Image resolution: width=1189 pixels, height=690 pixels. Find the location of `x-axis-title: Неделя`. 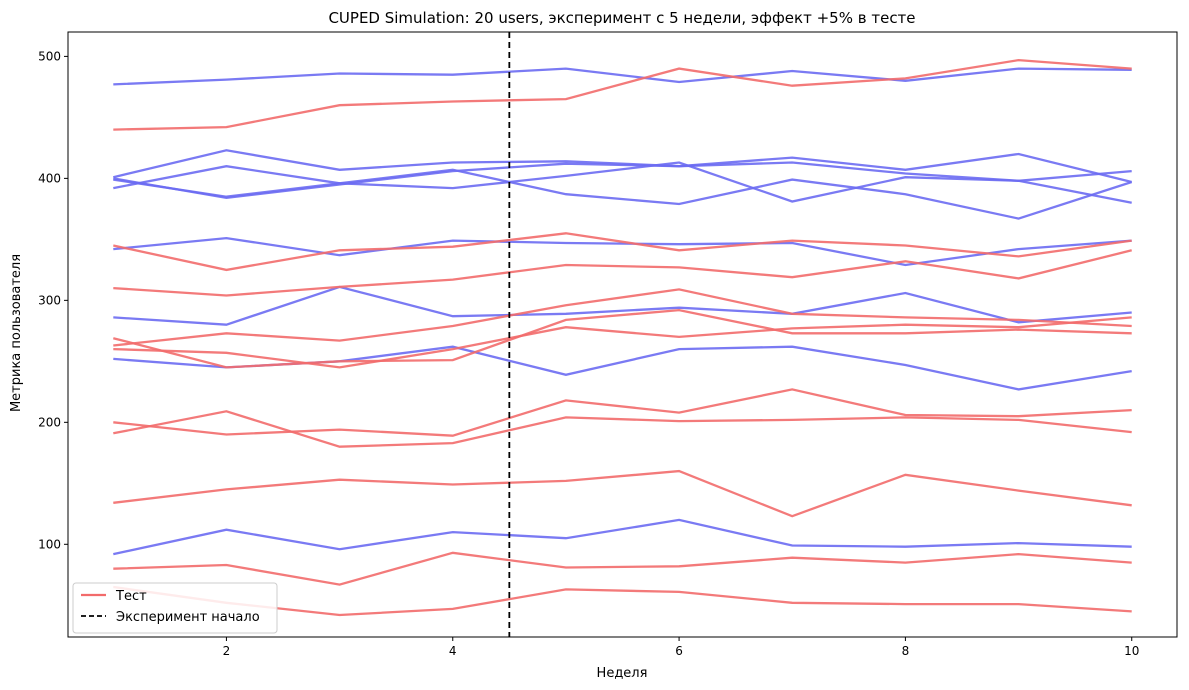

x-axis-title: Неделя is located at coordinates (622, 673).